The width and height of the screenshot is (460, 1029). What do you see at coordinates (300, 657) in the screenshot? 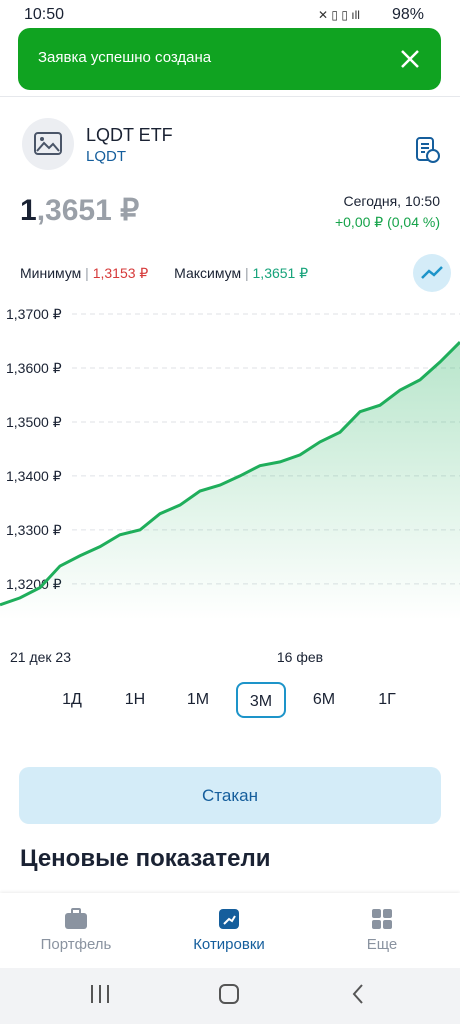
I see `x-tick-label: 16 фев` at bounding box center [300, 657].